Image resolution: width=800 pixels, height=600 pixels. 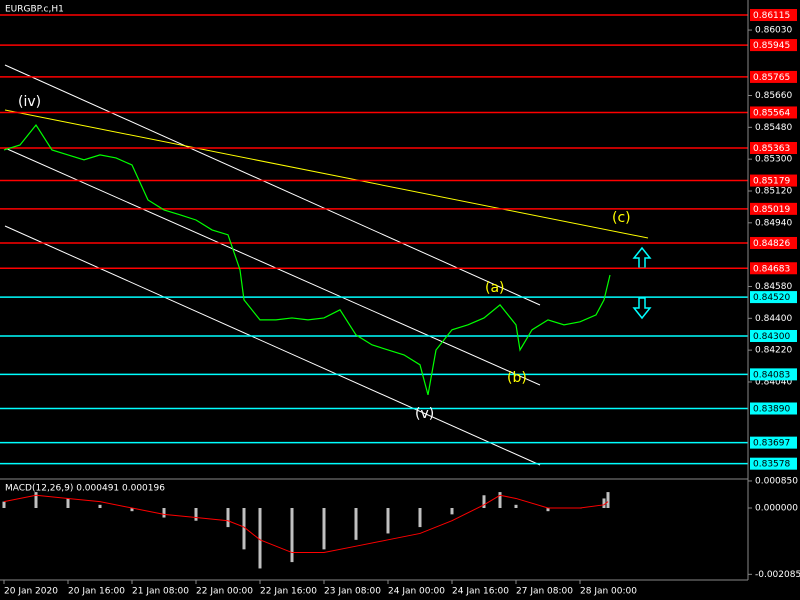 What do you see at coordinates (773, 319) in the screenshot?
I see `y-tick-label: 0.84400` at bounding box center [773, 319].